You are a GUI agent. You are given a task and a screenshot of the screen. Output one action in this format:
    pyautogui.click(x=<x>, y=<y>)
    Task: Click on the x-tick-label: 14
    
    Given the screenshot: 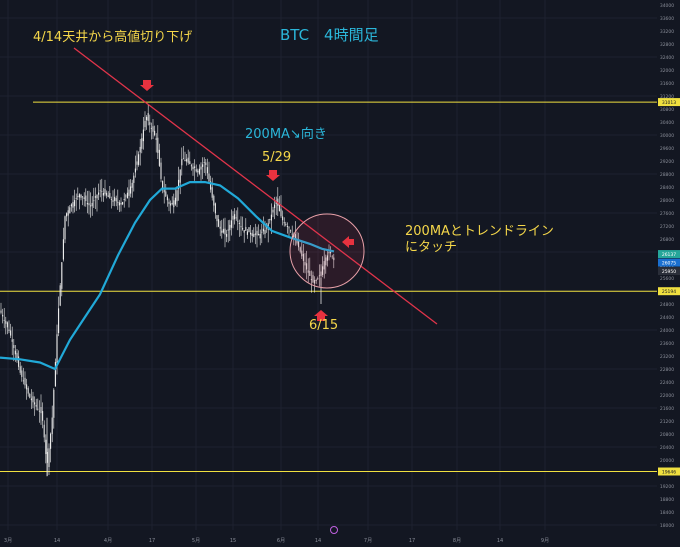 What is the action you would take?
    pyautogui.click(x=500, y=541)
    